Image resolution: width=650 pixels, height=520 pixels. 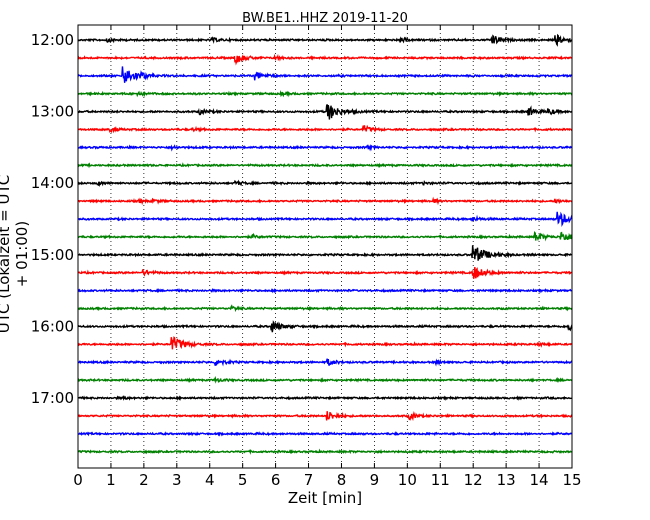 What do you see at coordinates (15, 254) in the screenshot?
I see `y-axis-label: UTC (Lokalzeit = UTC + 01:00)` at bounding box center [15, 254].